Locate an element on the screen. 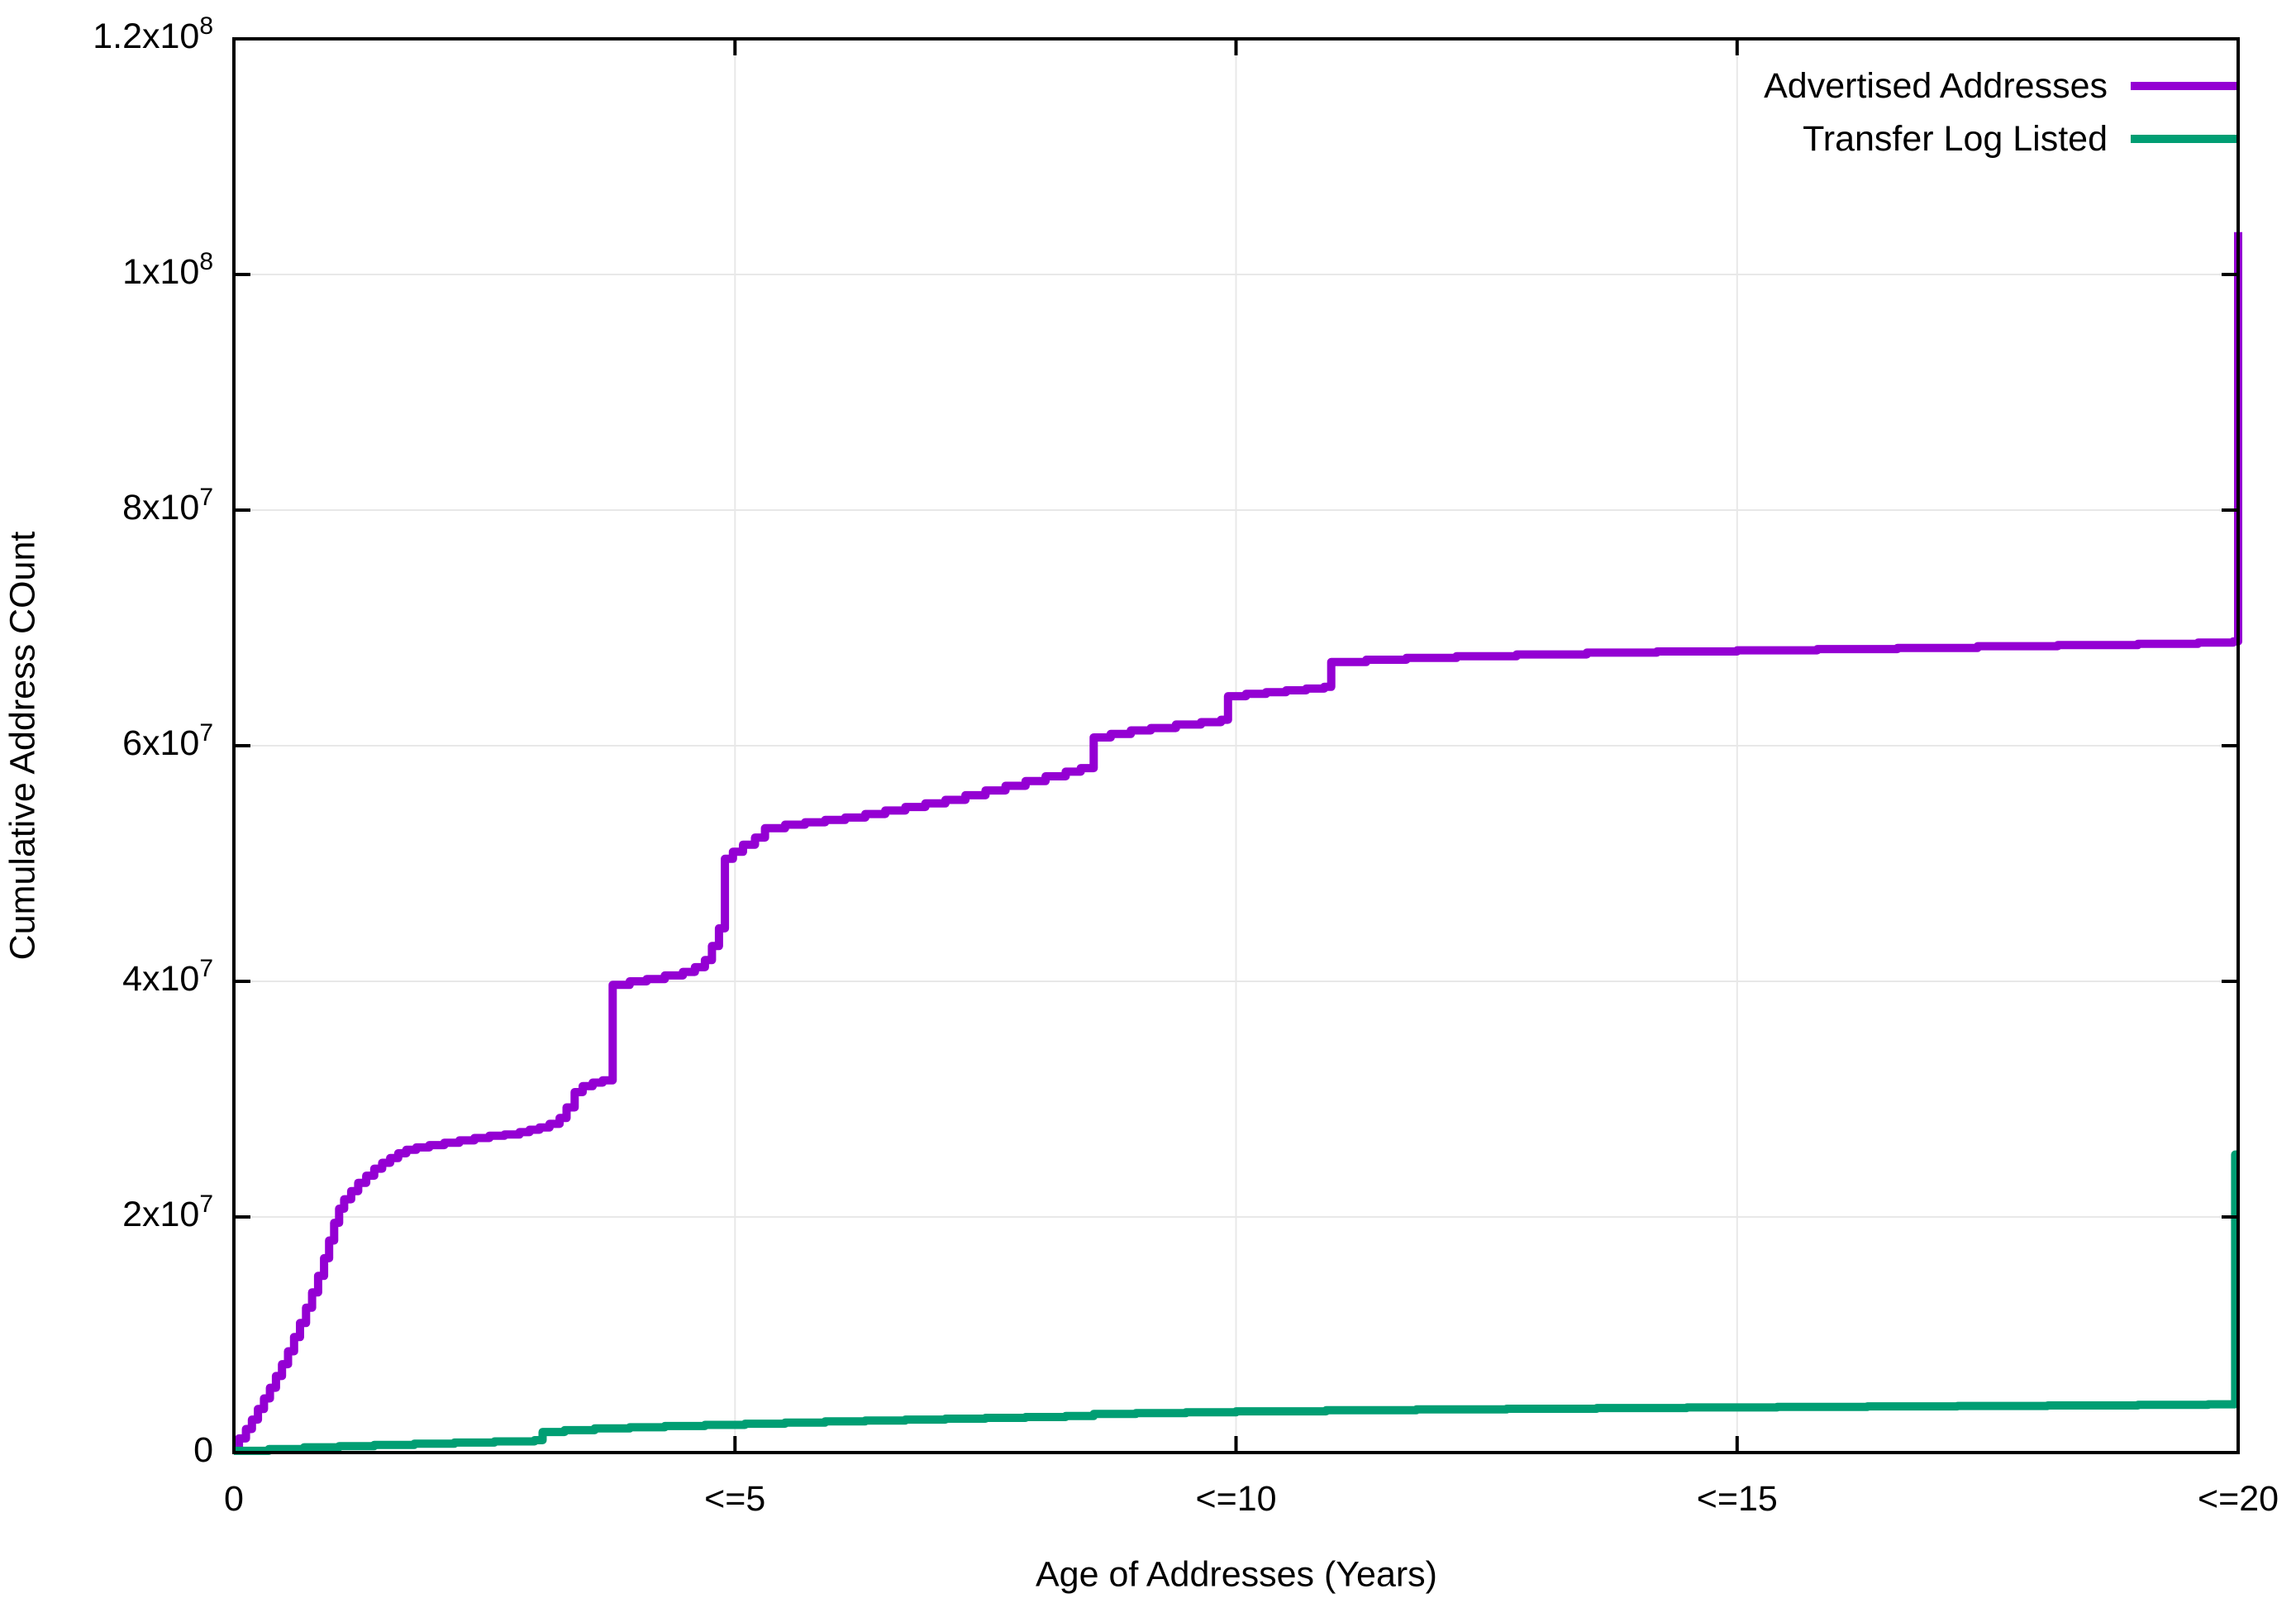  legend-row-advertised: Advertised Addresses is located at coordinates (2000, 86).